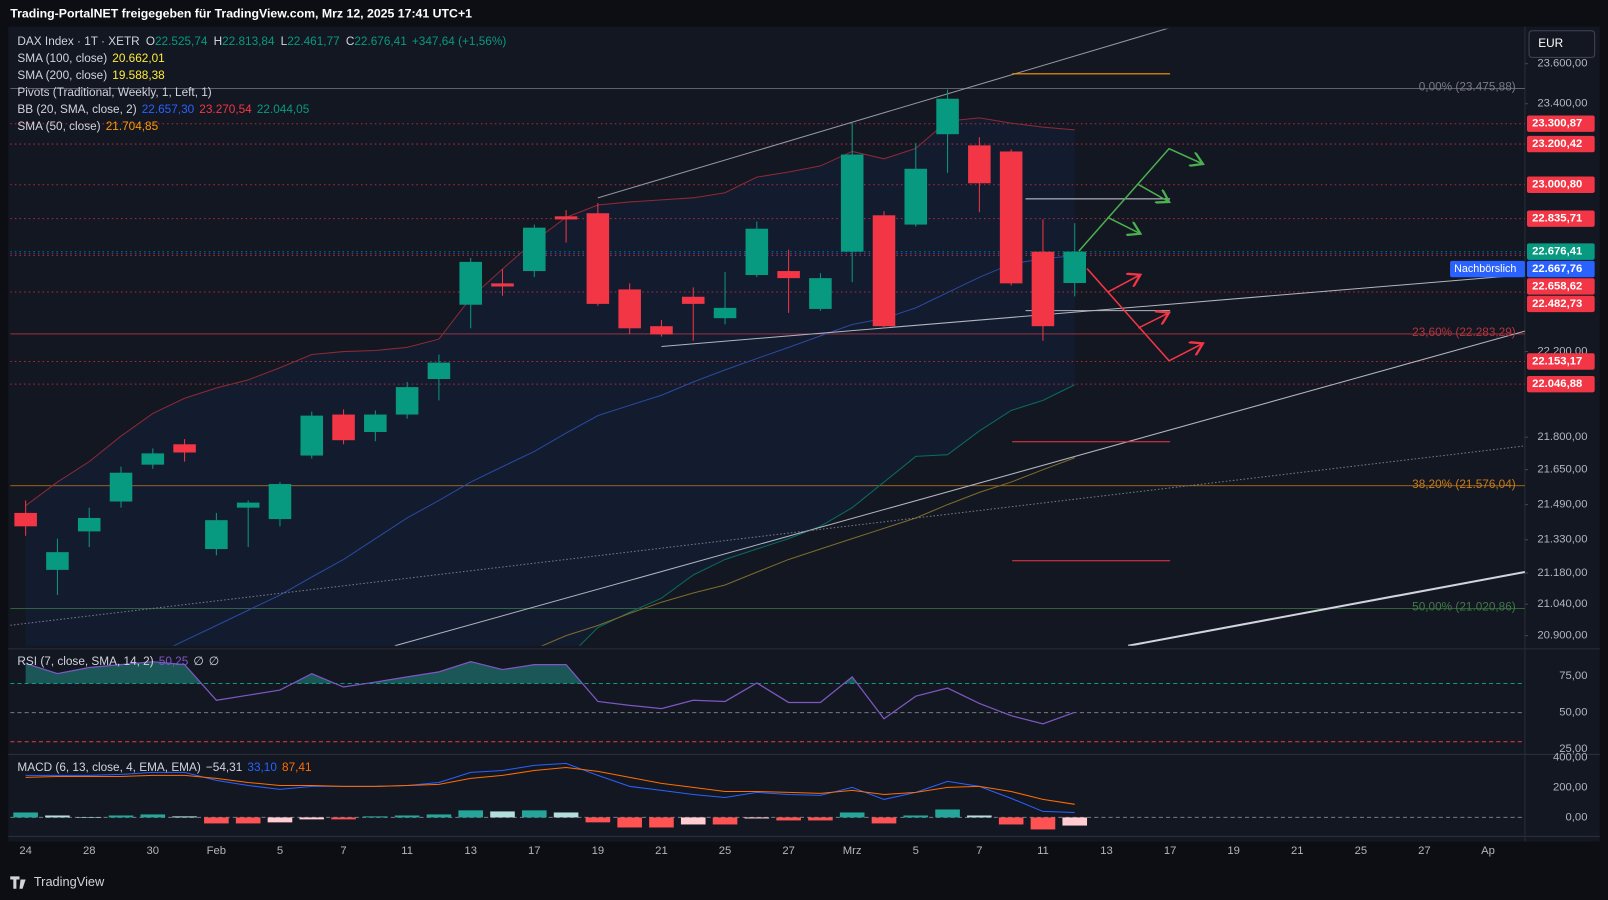  I want to click on ohlc-key: H, so click(218, 41).